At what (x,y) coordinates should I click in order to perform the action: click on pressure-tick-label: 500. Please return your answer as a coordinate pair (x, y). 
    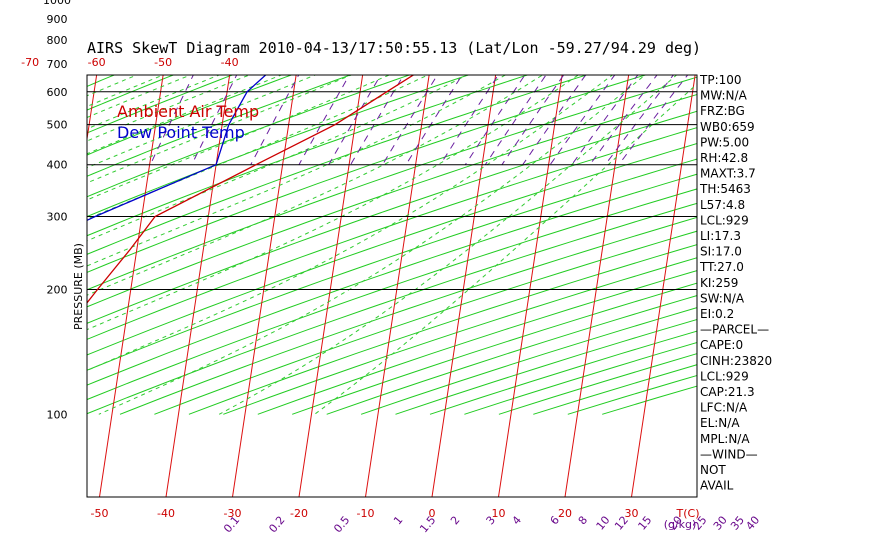
    Looking at the image, I should click on (57, 125).